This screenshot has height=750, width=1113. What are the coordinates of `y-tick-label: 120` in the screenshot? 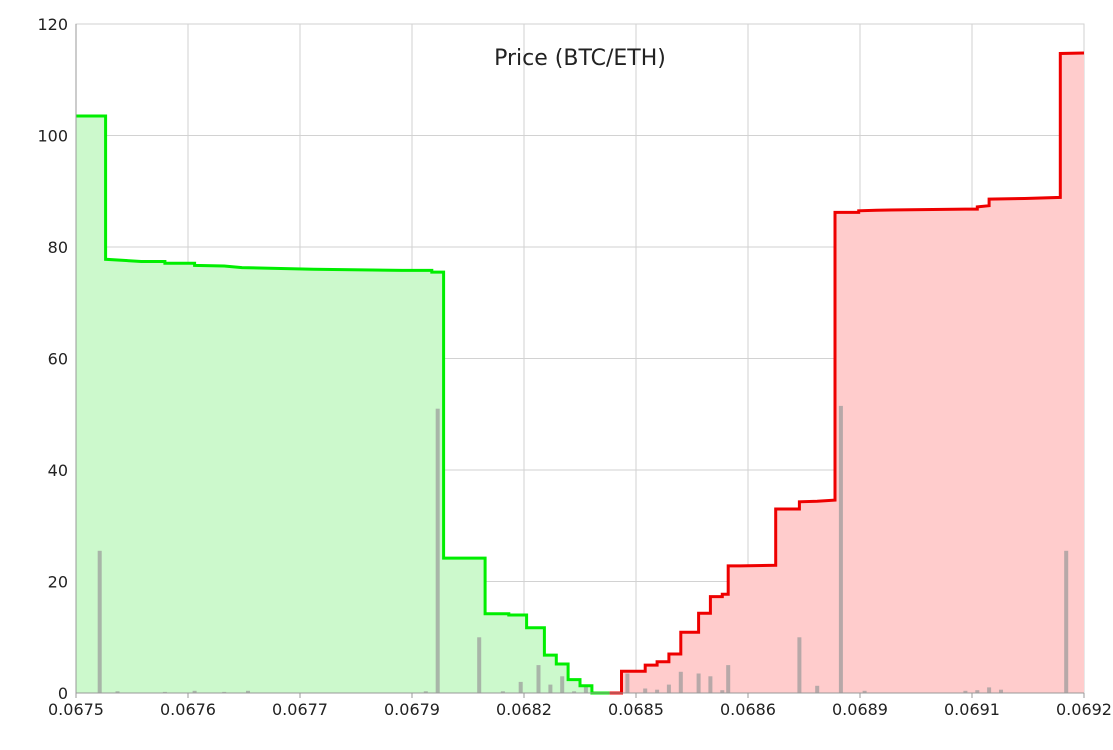 It's located at (52, 24).